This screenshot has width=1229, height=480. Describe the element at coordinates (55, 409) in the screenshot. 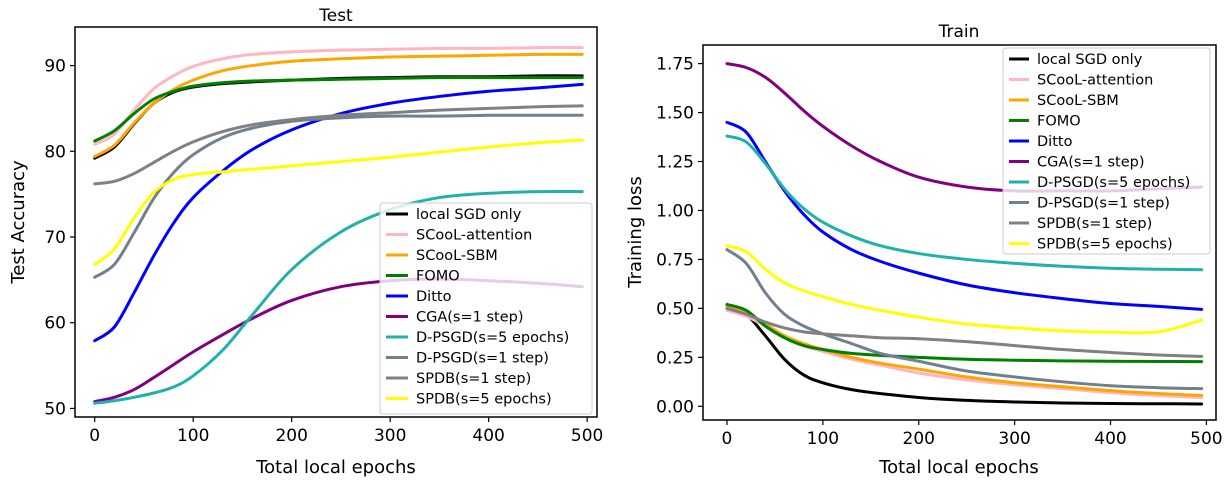

I see `y-tick-label: 50` at that location.